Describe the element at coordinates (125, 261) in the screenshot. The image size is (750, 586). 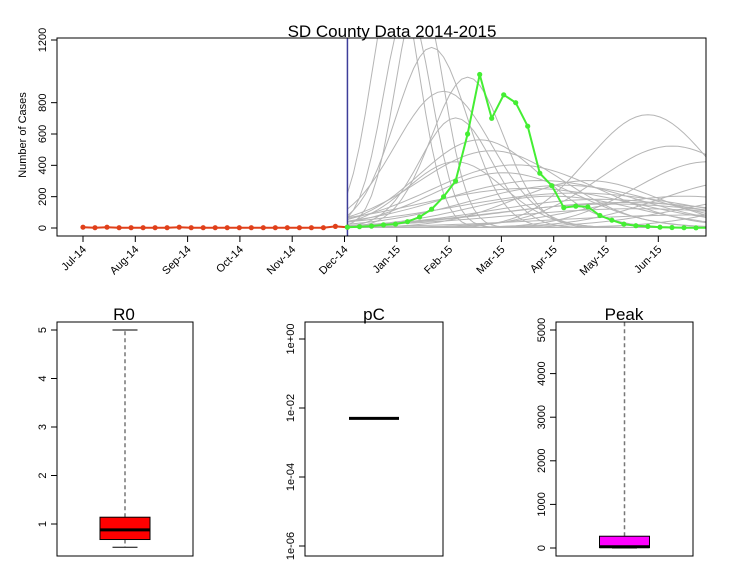
I see `x-tick-label: Aug-14` at that location.